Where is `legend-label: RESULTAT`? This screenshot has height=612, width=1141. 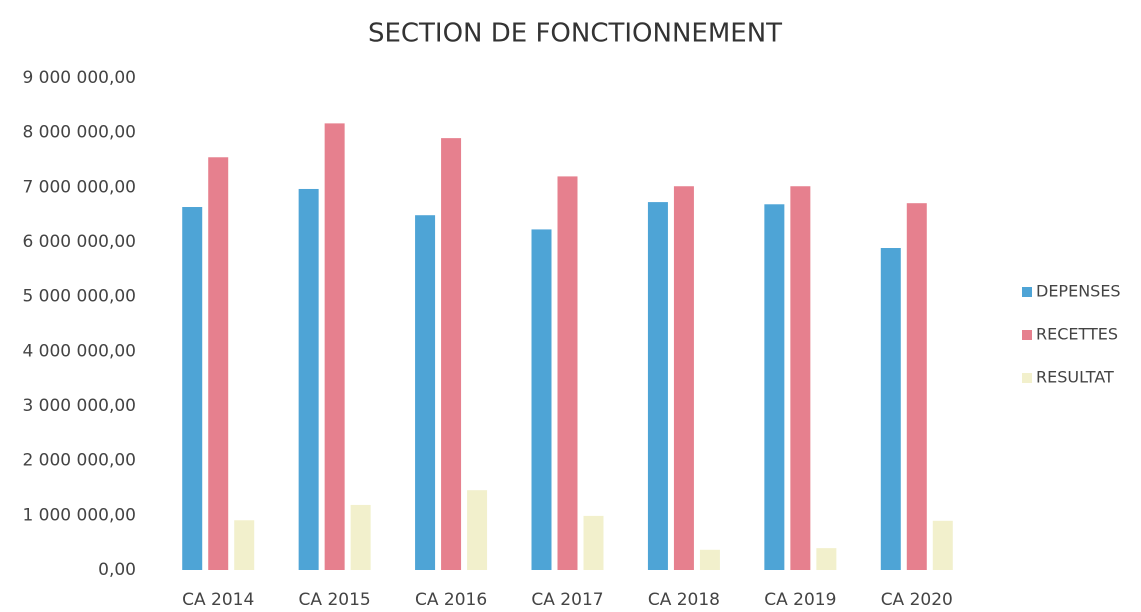
legend-label: RESULTAT is located at coordinates (1075, 377).